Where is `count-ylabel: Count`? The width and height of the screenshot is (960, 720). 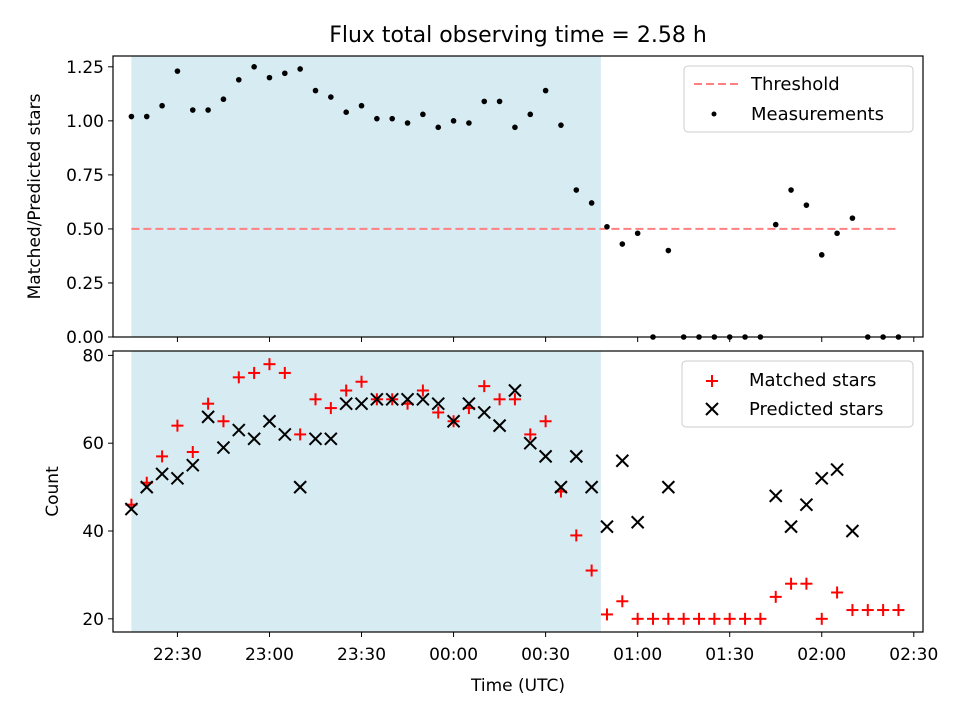
count-ylabel: Count is located at coordinates (53, 491).